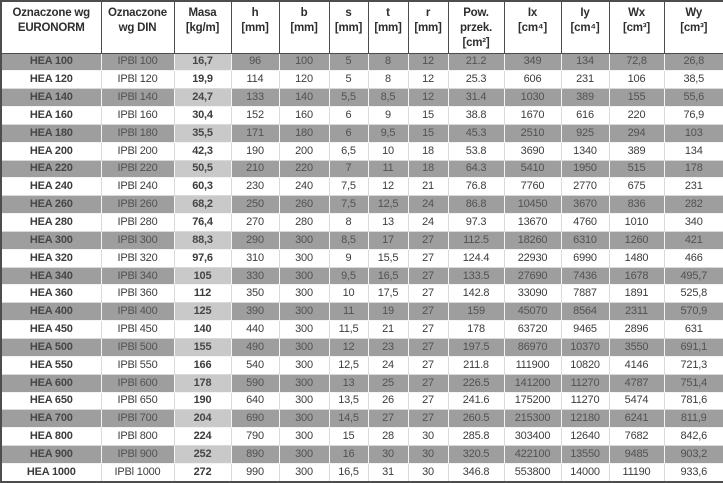  Describe the element at coordinates (476, 472) in the screenshot. I see `cell-pow-przek: 346.8` at that location.